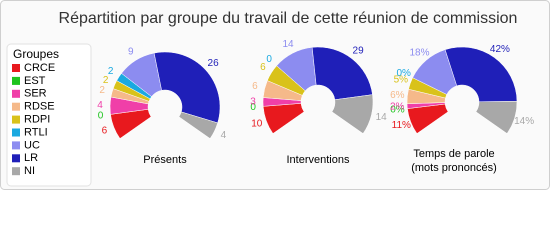 This screenshot has height=240, width=550. What do you see at coordinates (35, 94) in the screenshot?
I see `legend-label: SER` at bounding box center [35, 94].